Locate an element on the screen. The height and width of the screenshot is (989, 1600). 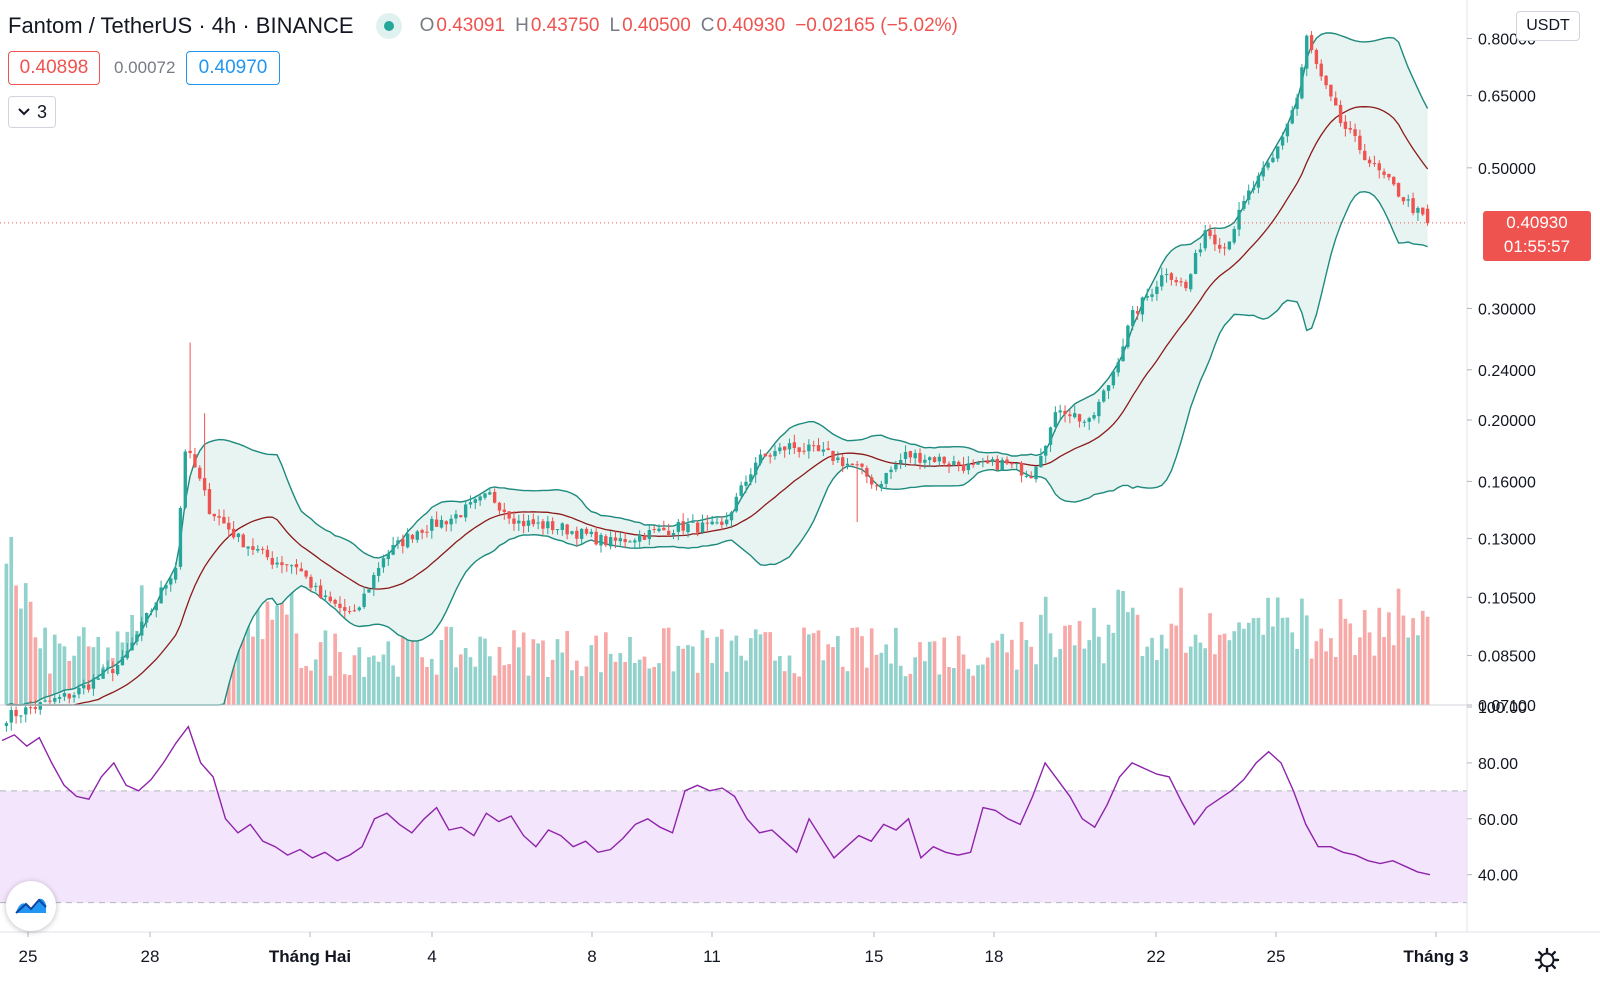
time-tick-label: Tháng 3 is located at coordinates (1435, 956).